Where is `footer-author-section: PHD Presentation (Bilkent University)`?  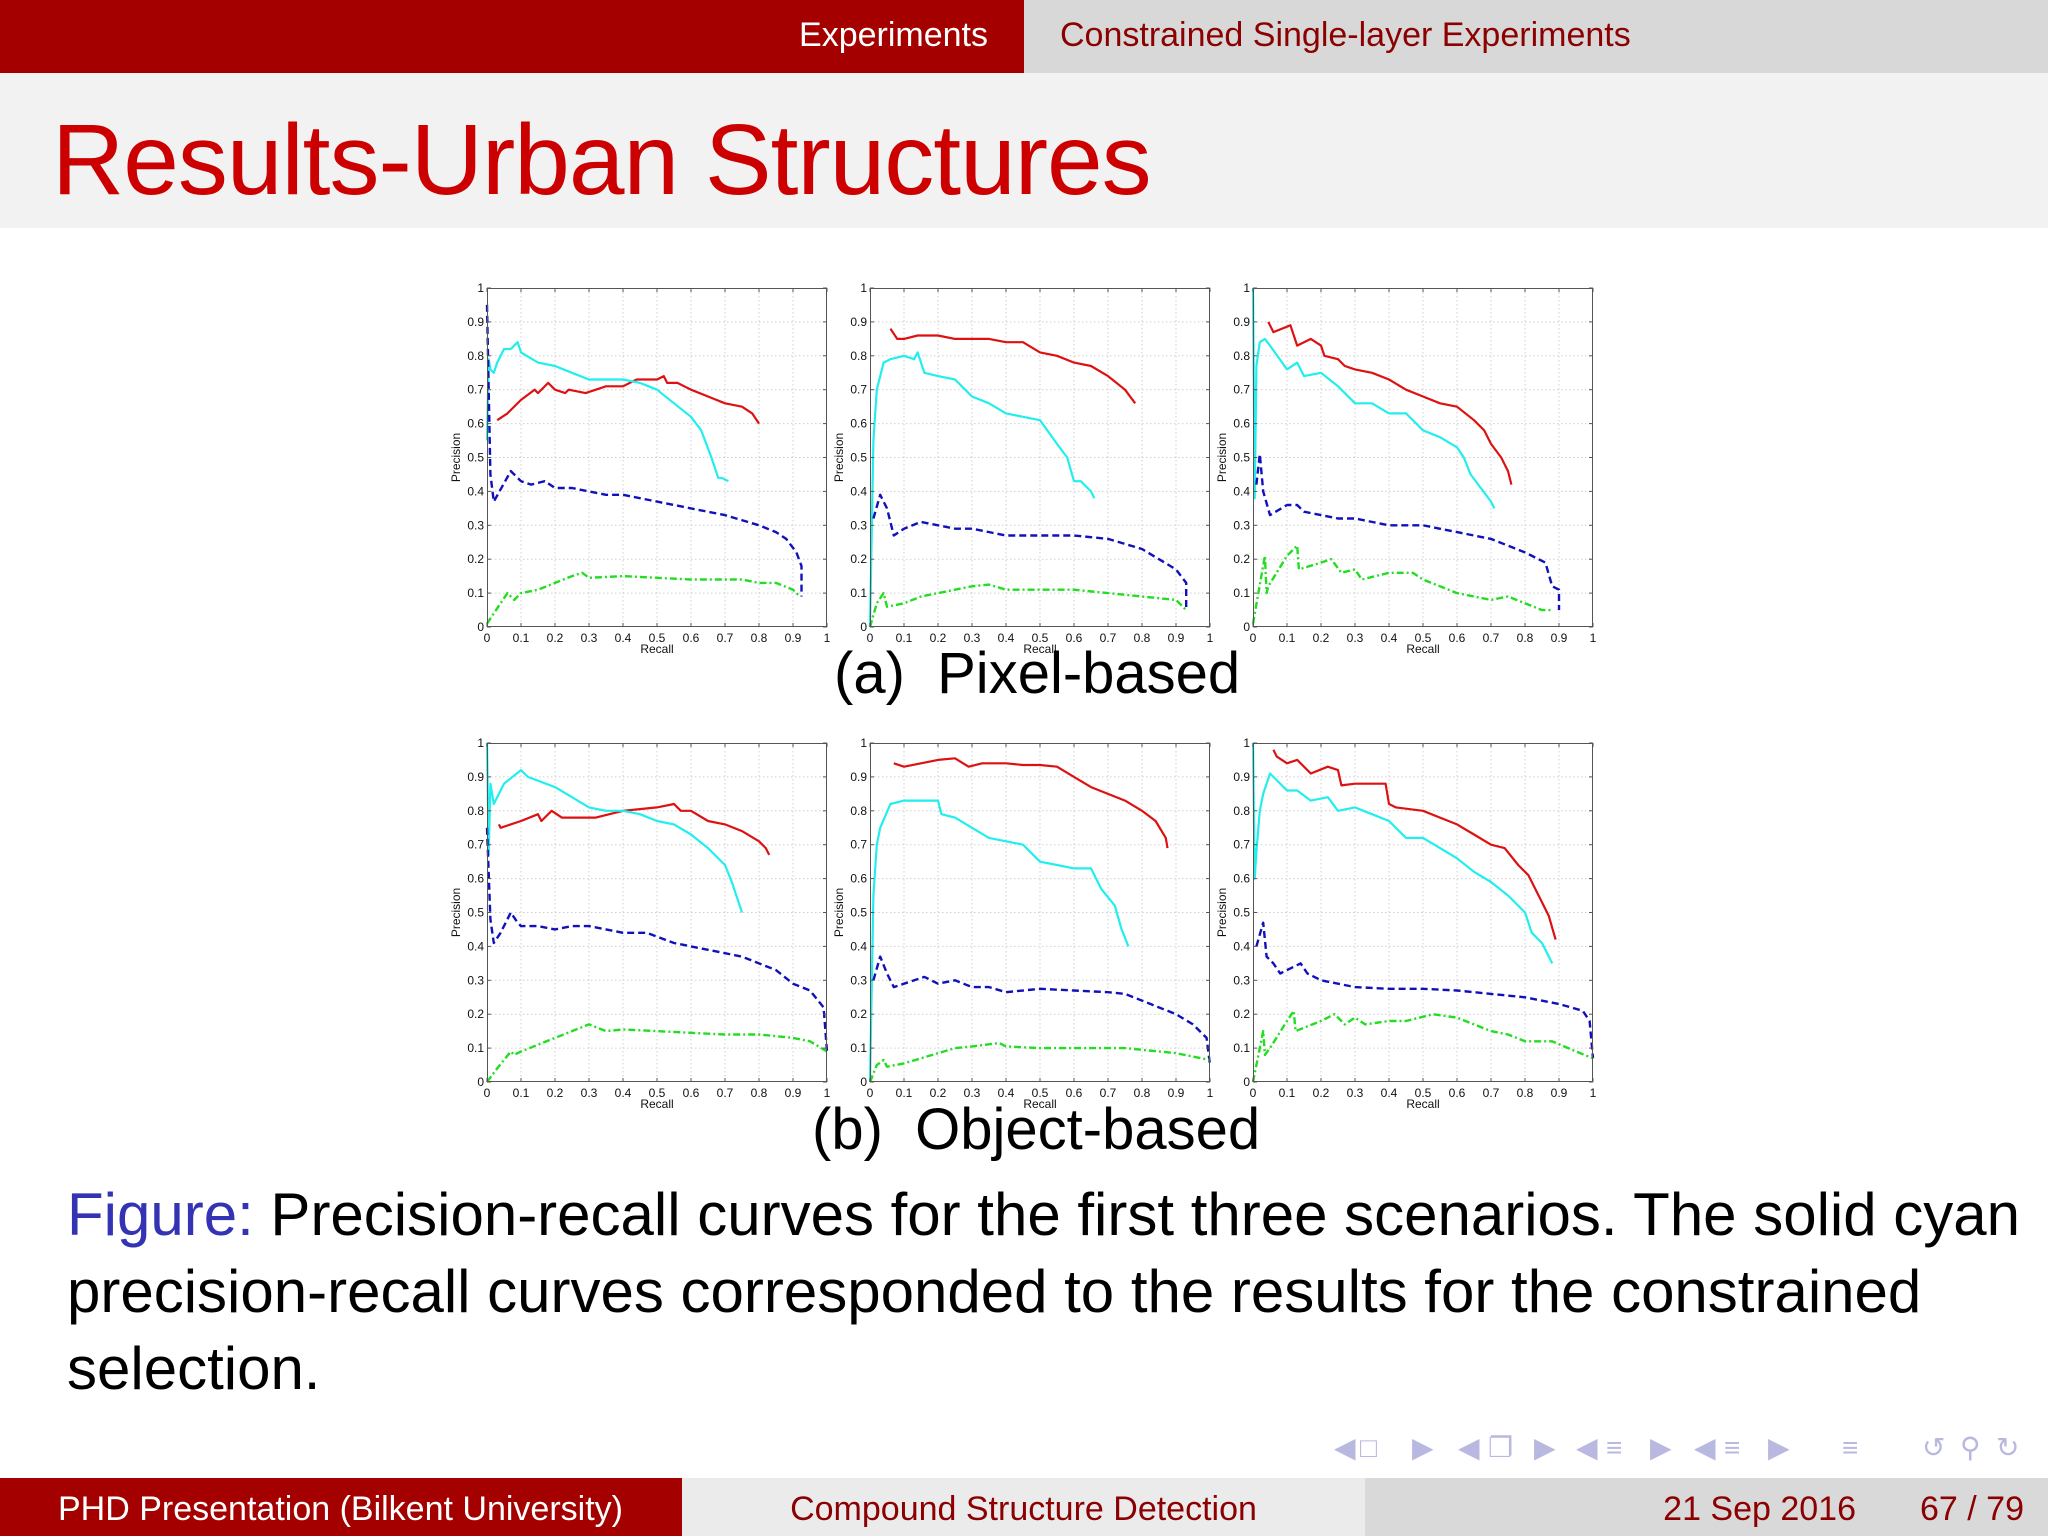
footer-author-section: PHD Presentation (Bilkent University) is located at coordinates (341, 1507).